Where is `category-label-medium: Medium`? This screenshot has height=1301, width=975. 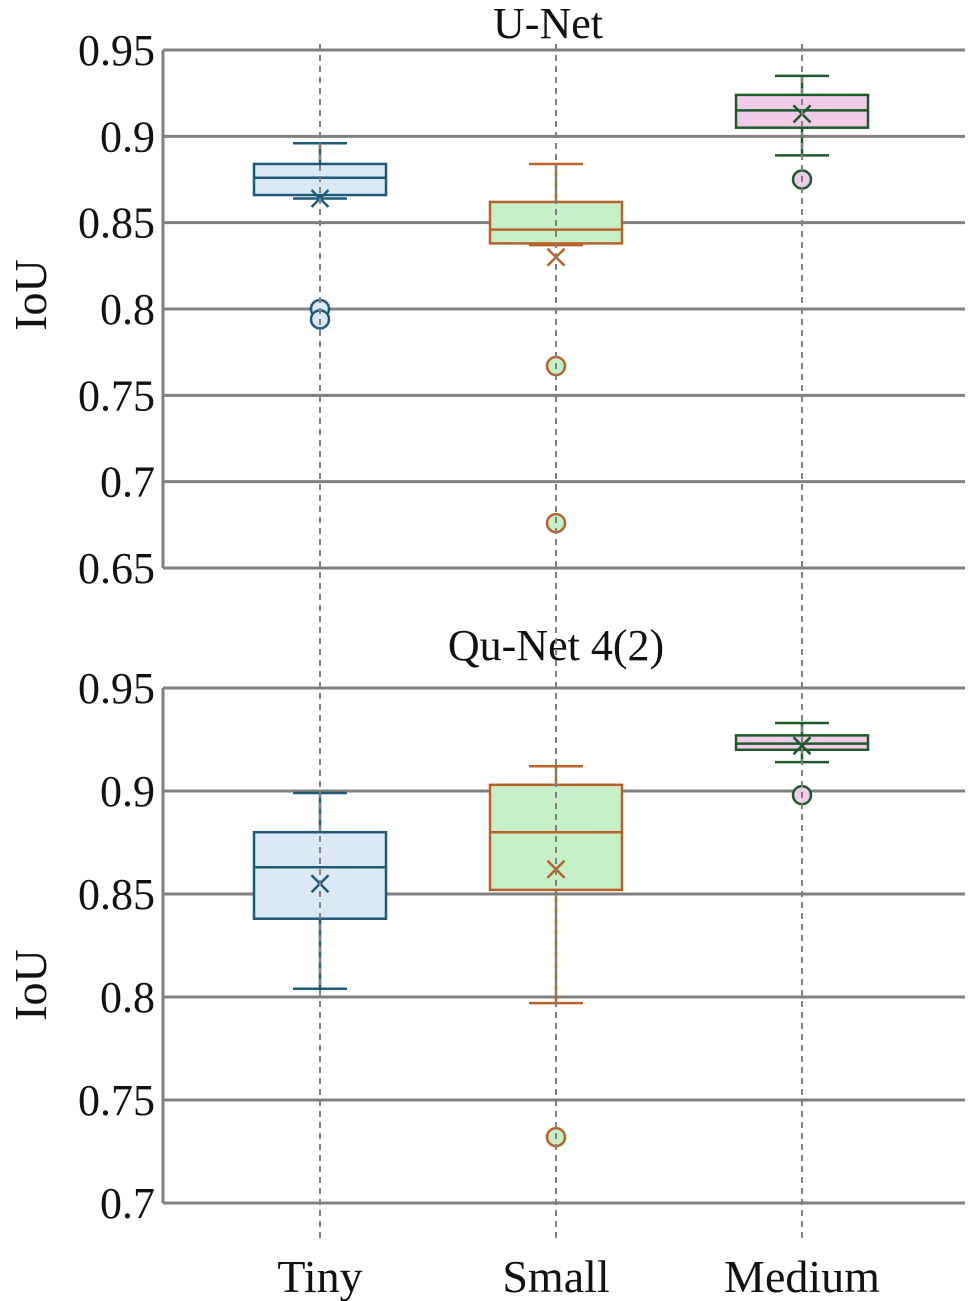 category-label-medium: Medium is located at coordinates (802, 1276).